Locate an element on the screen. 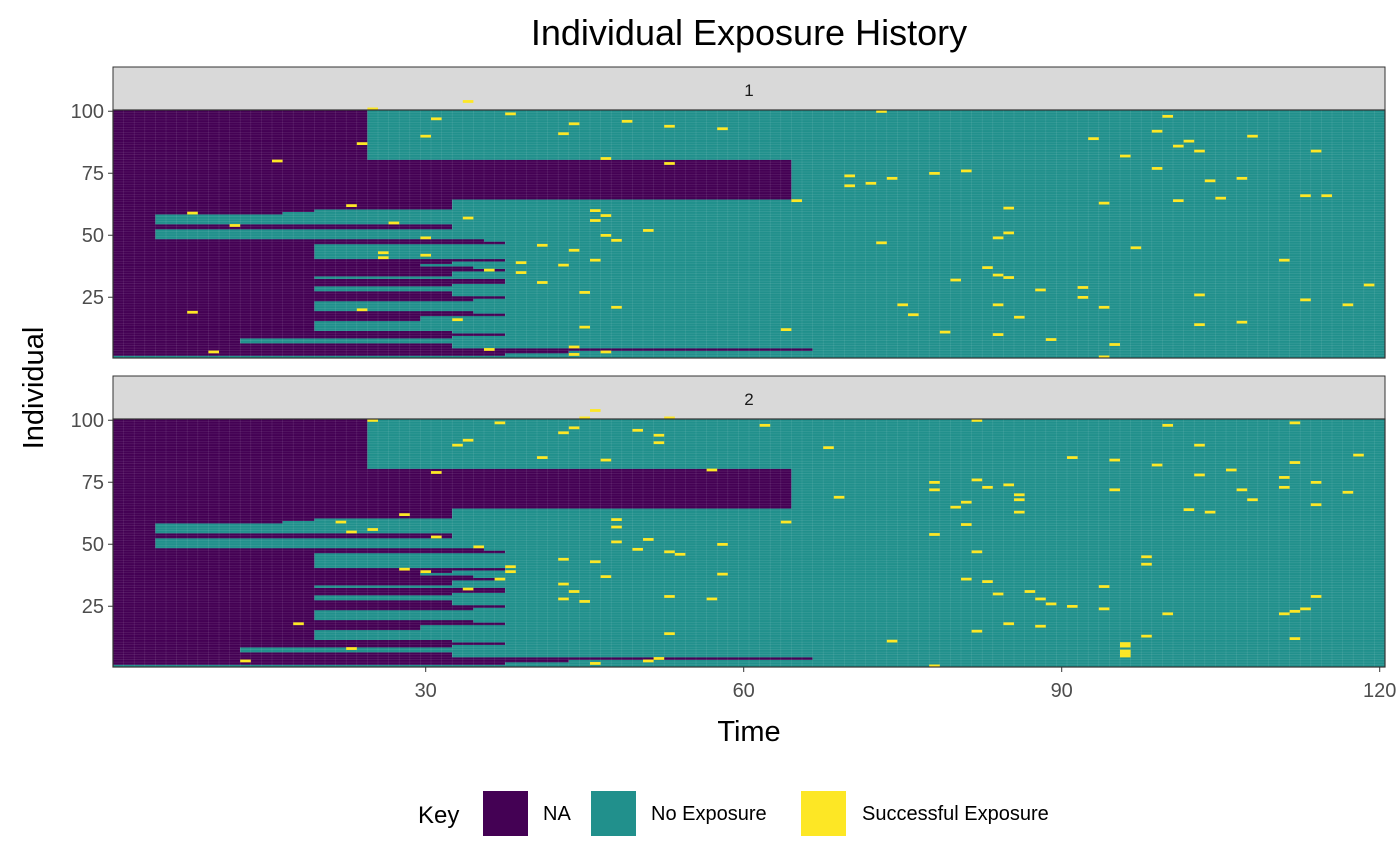  legend: Key NA No Exposure Successful Exposure is located at coordinates (733, 813).